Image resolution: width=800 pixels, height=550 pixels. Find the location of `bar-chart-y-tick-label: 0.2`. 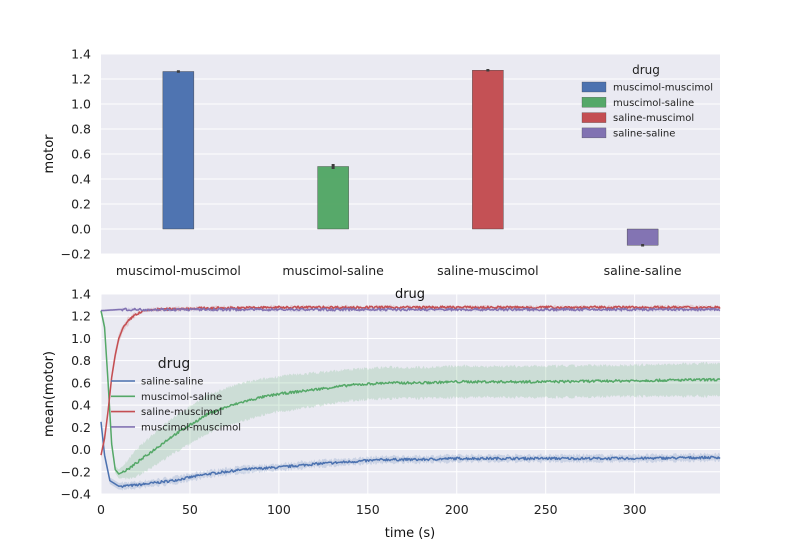

bar-chart-y-tick-label: 0.2 is located at coordinates (81, 204).